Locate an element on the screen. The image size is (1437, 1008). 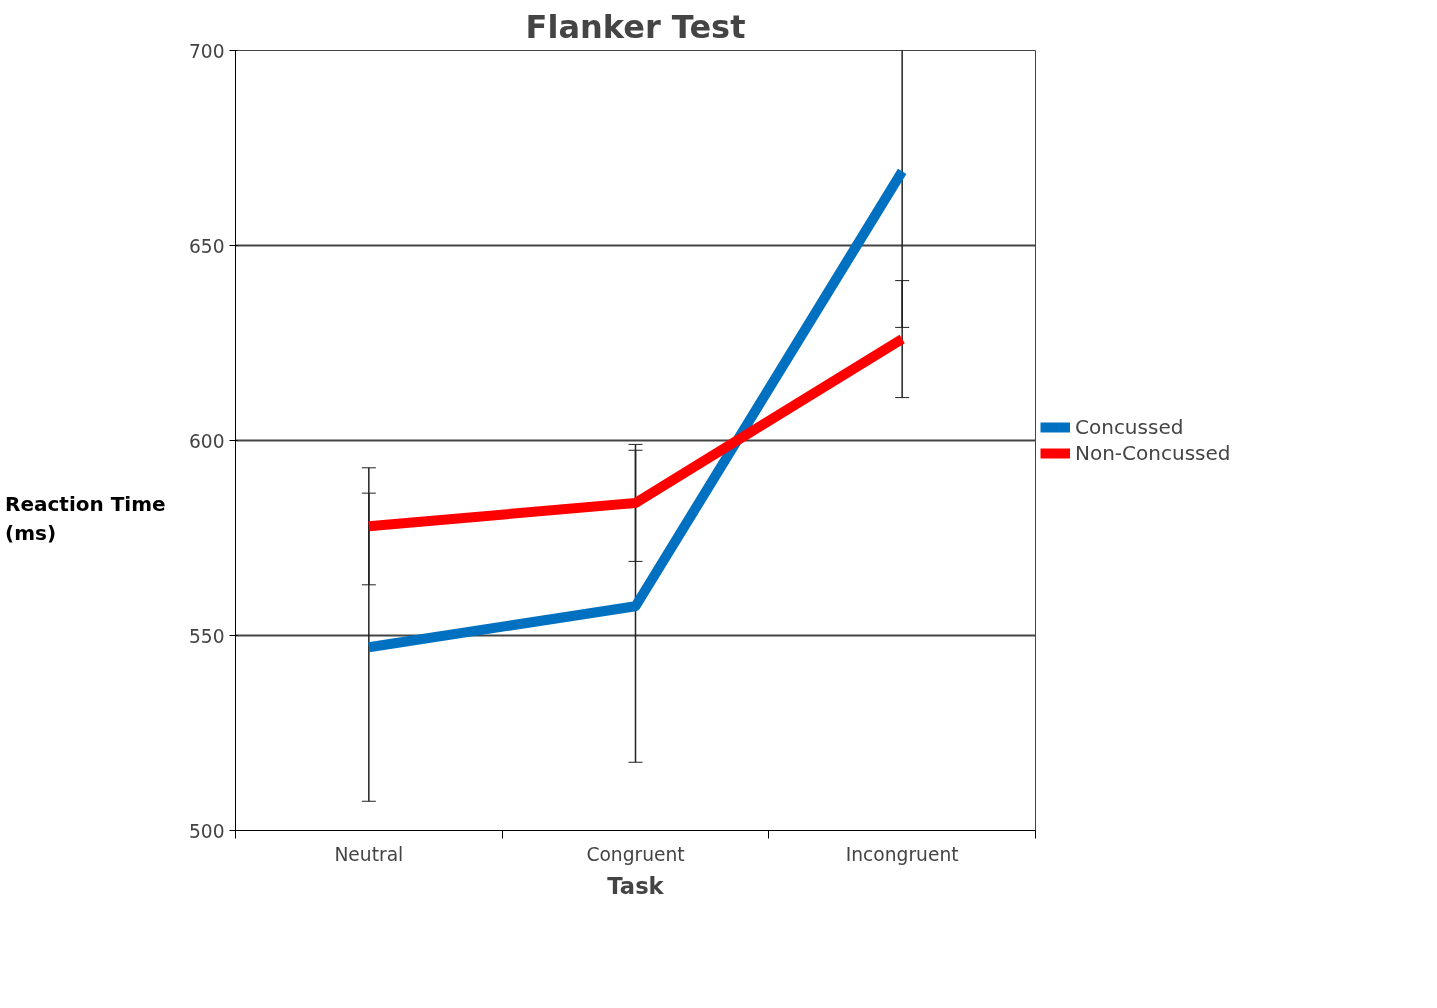
y-tick-label: 600 is located at coordinates (206, 441).